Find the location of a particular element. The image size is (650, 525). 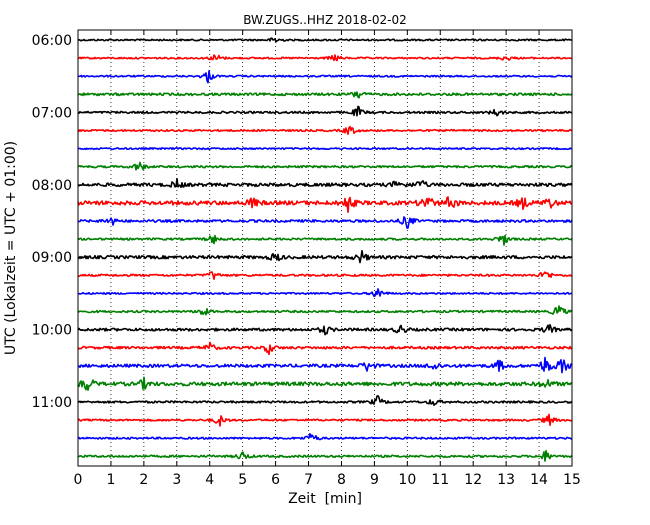

trace-10:30 is located at coordinates (325, 365).